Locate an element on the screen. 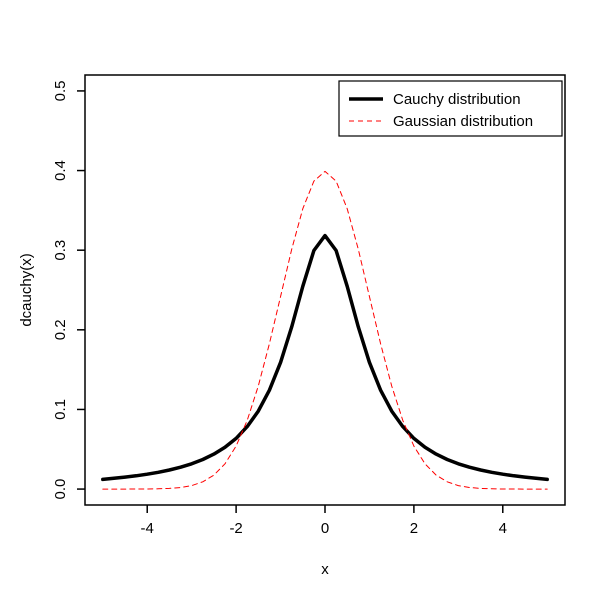 Image resolution: width=600 pixels, height=605 pixels. y-tick-label: 0.5 is located at coordinates (60, 90).